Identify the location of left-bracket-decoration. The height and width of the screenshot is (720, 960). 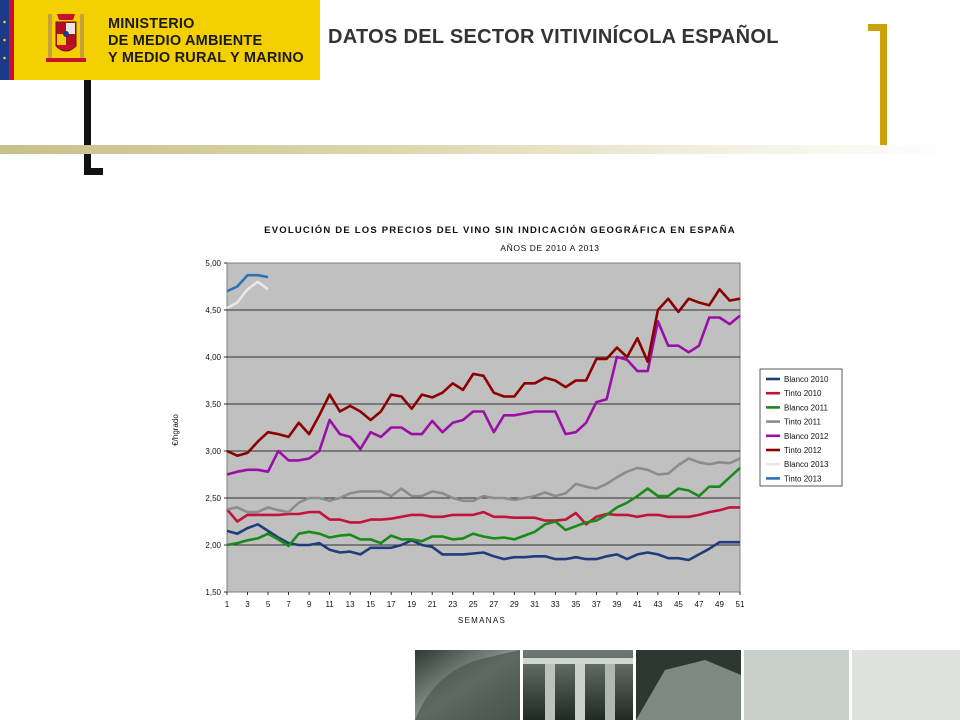
(93, 127).